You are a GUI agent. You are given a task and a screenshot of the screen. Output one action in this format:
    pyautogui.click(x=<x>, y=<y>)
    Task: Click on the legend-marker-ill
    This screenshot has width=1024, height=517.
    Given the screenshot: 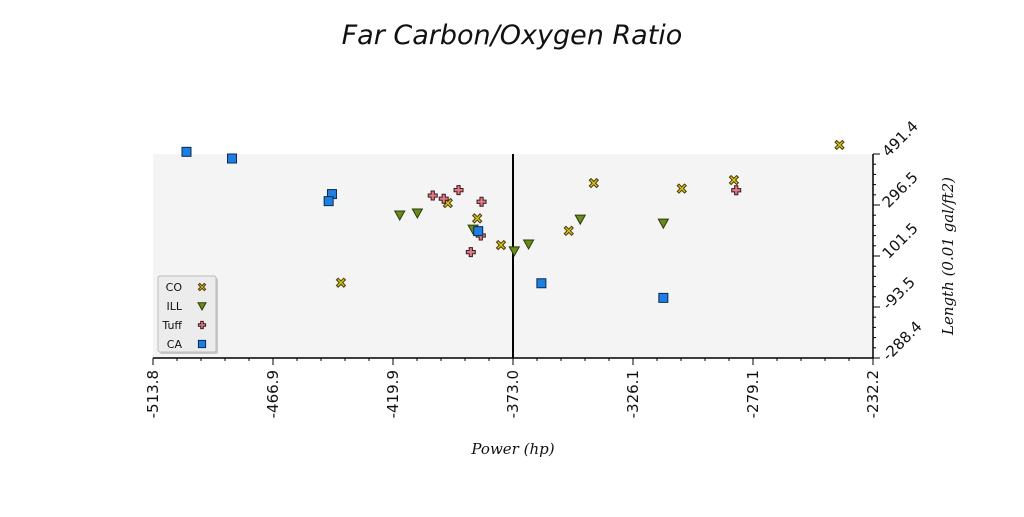 What is the action you would take?
    pyautogui.click(x=202, y=307)
    